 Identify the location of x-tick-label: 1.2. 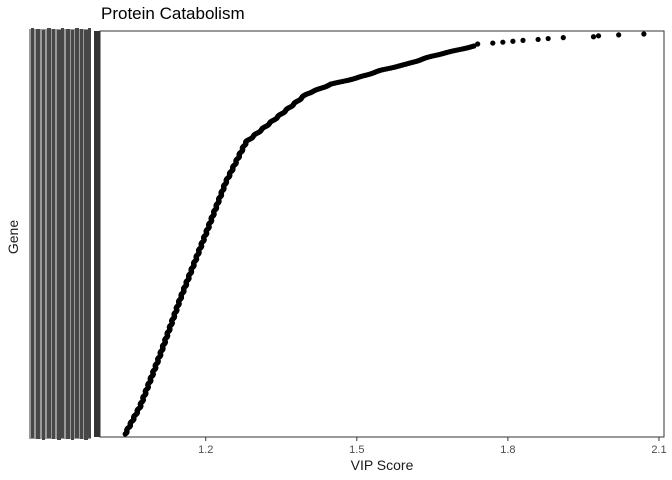
(205, 450).